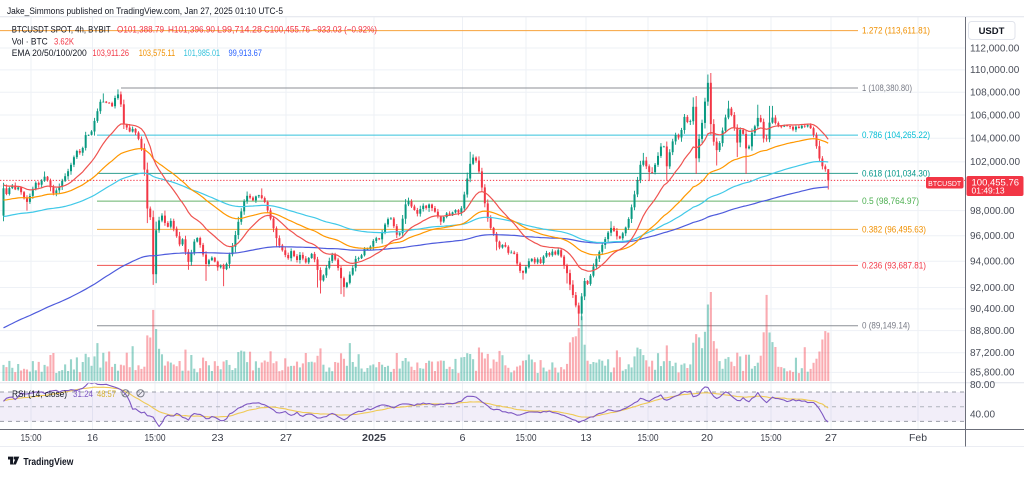  What do you see at coordinates (992, 353) in the screenshot?
I see `svg-text: 87,200.00` at bounding box center [992, 353].